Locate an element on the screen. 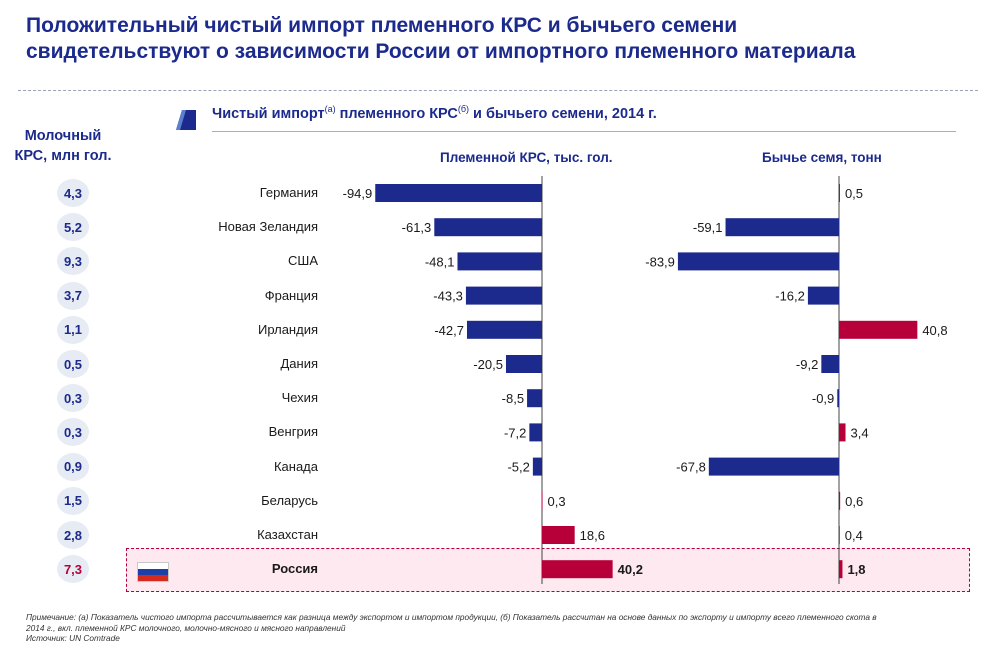  series-2-data-label: 1,8 is located at coordinates (856, 569).